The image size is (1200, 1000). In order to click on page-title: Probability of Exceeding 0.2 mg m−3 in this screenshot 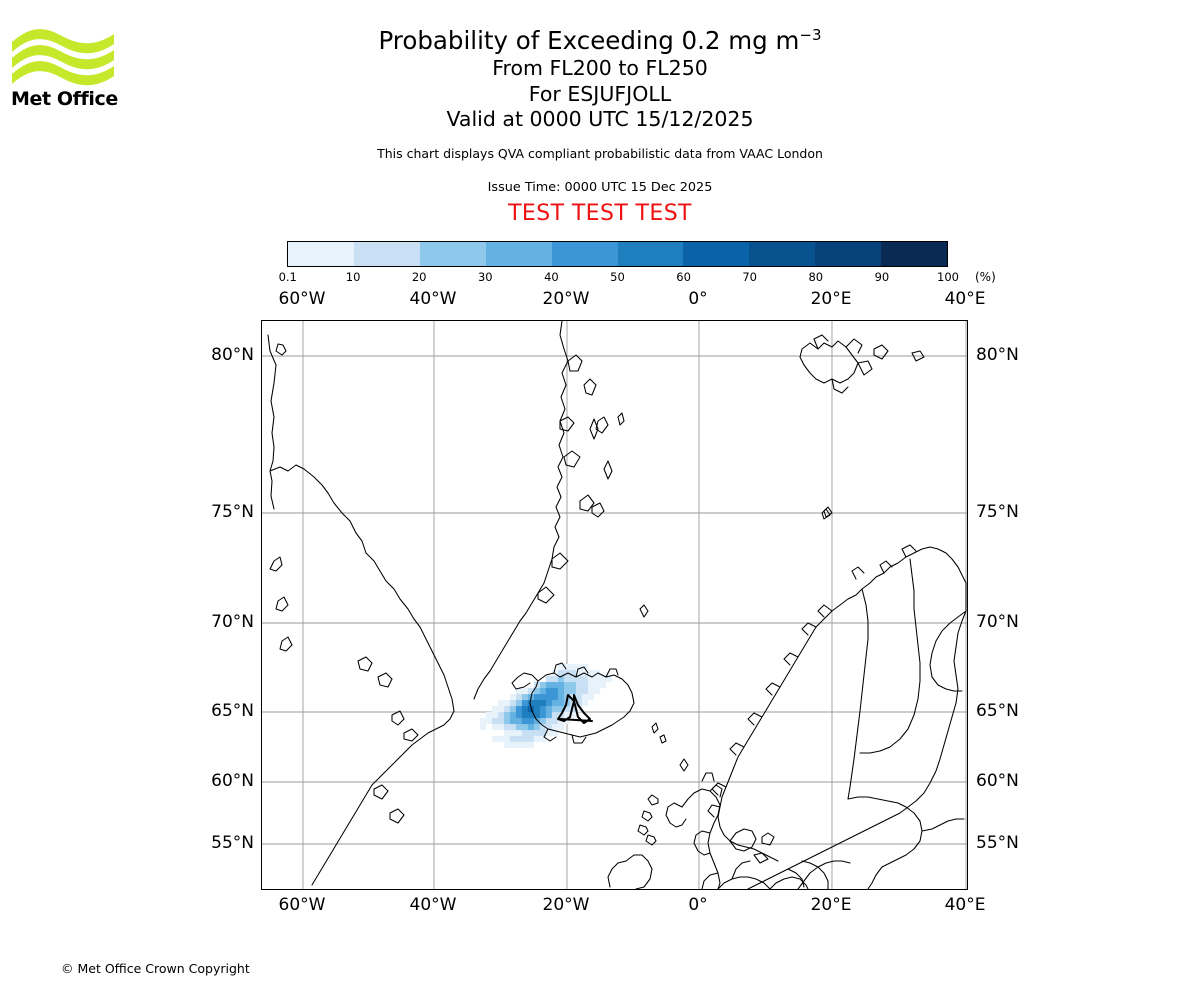, I will do `click(600, 41)`.